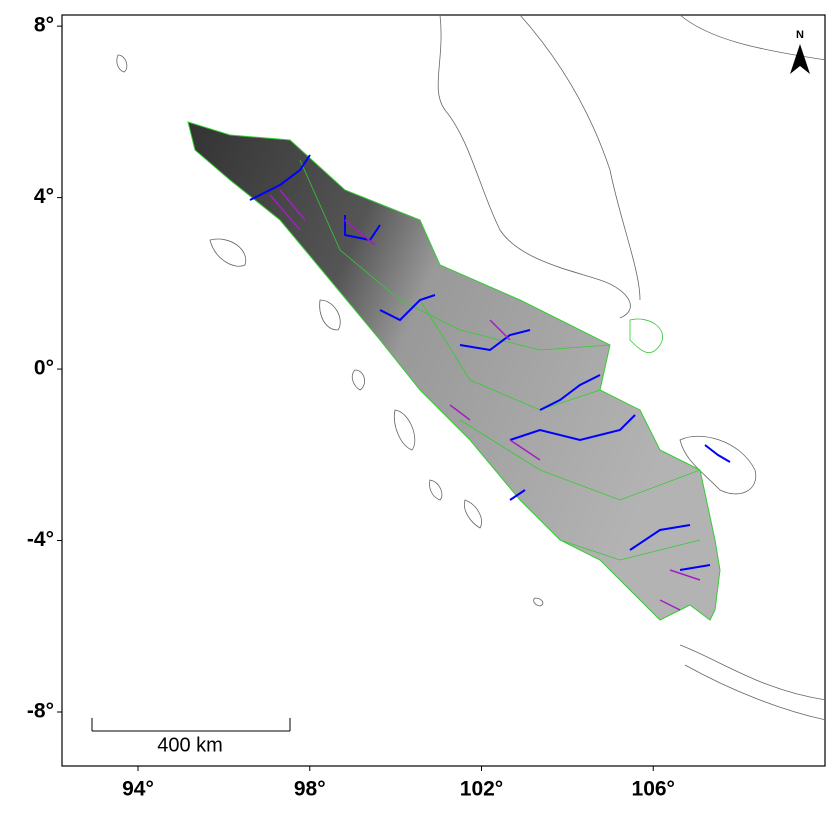 This screenshot has width=826, height=817. What do you see at coordinates (404, 430) in the screenshot?
I see `siberut` at bounding box center [404, 430].